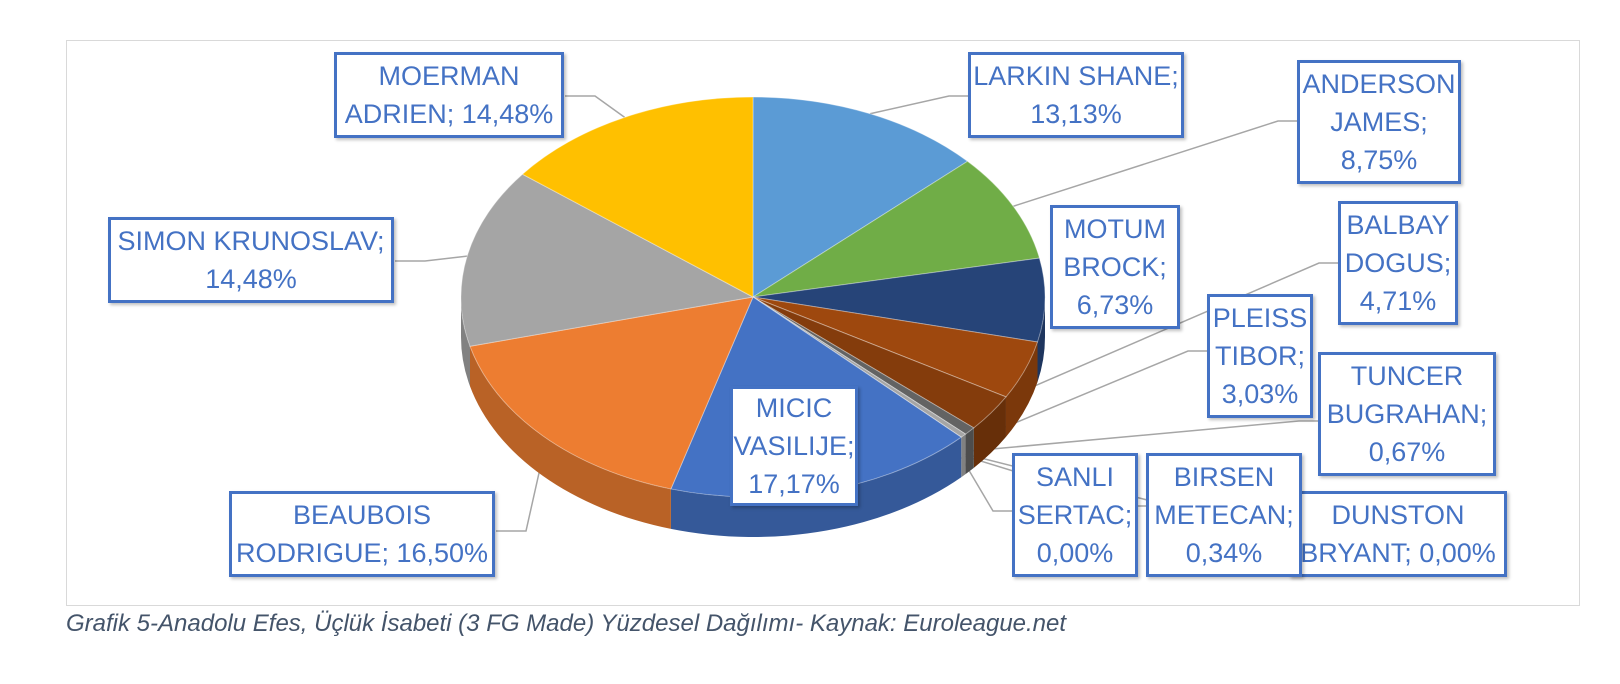 This screenshot has height=684, width=1620. What do you see at coordinates (431, 258) in the screenshot?
I see `leader-line-simon-krunoslav` at bounding box center [431, 258].